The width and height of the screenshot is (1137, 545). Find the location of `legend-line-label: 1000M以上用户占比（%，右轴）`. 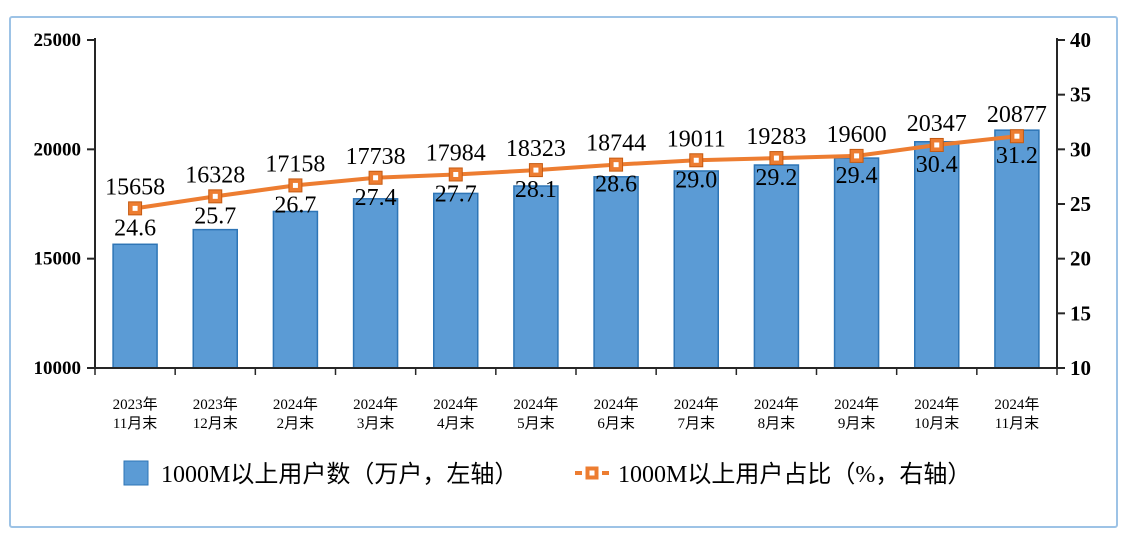

legend-line-label: 1000M以上用户占比（%，右轴） is located at coordinates (794, 474).